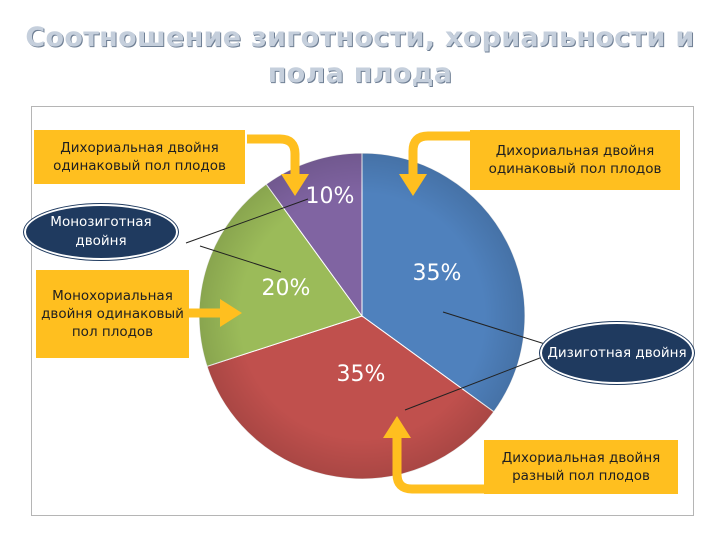 The width and height of the screenshot is (720, 540). I want to click on arrow-top-left, so click(273, 155).